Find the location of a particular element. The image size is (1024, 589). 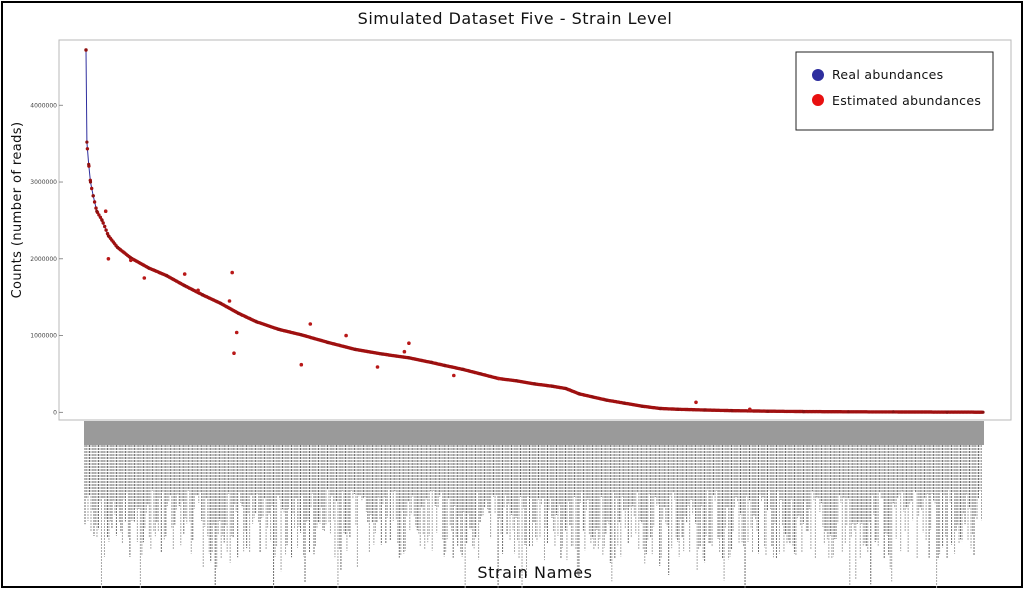

y-tick-label: 1000000 is located at coordinates (43, 336).